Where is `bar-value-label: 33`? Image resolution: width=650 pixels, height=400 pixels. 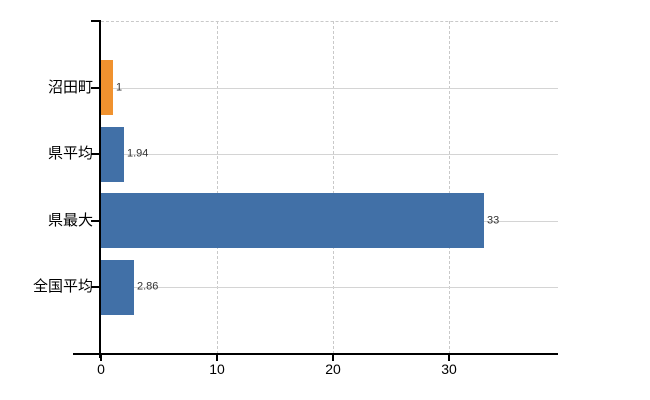
bar-value-label: 33 is located at coordinates (493, 220).